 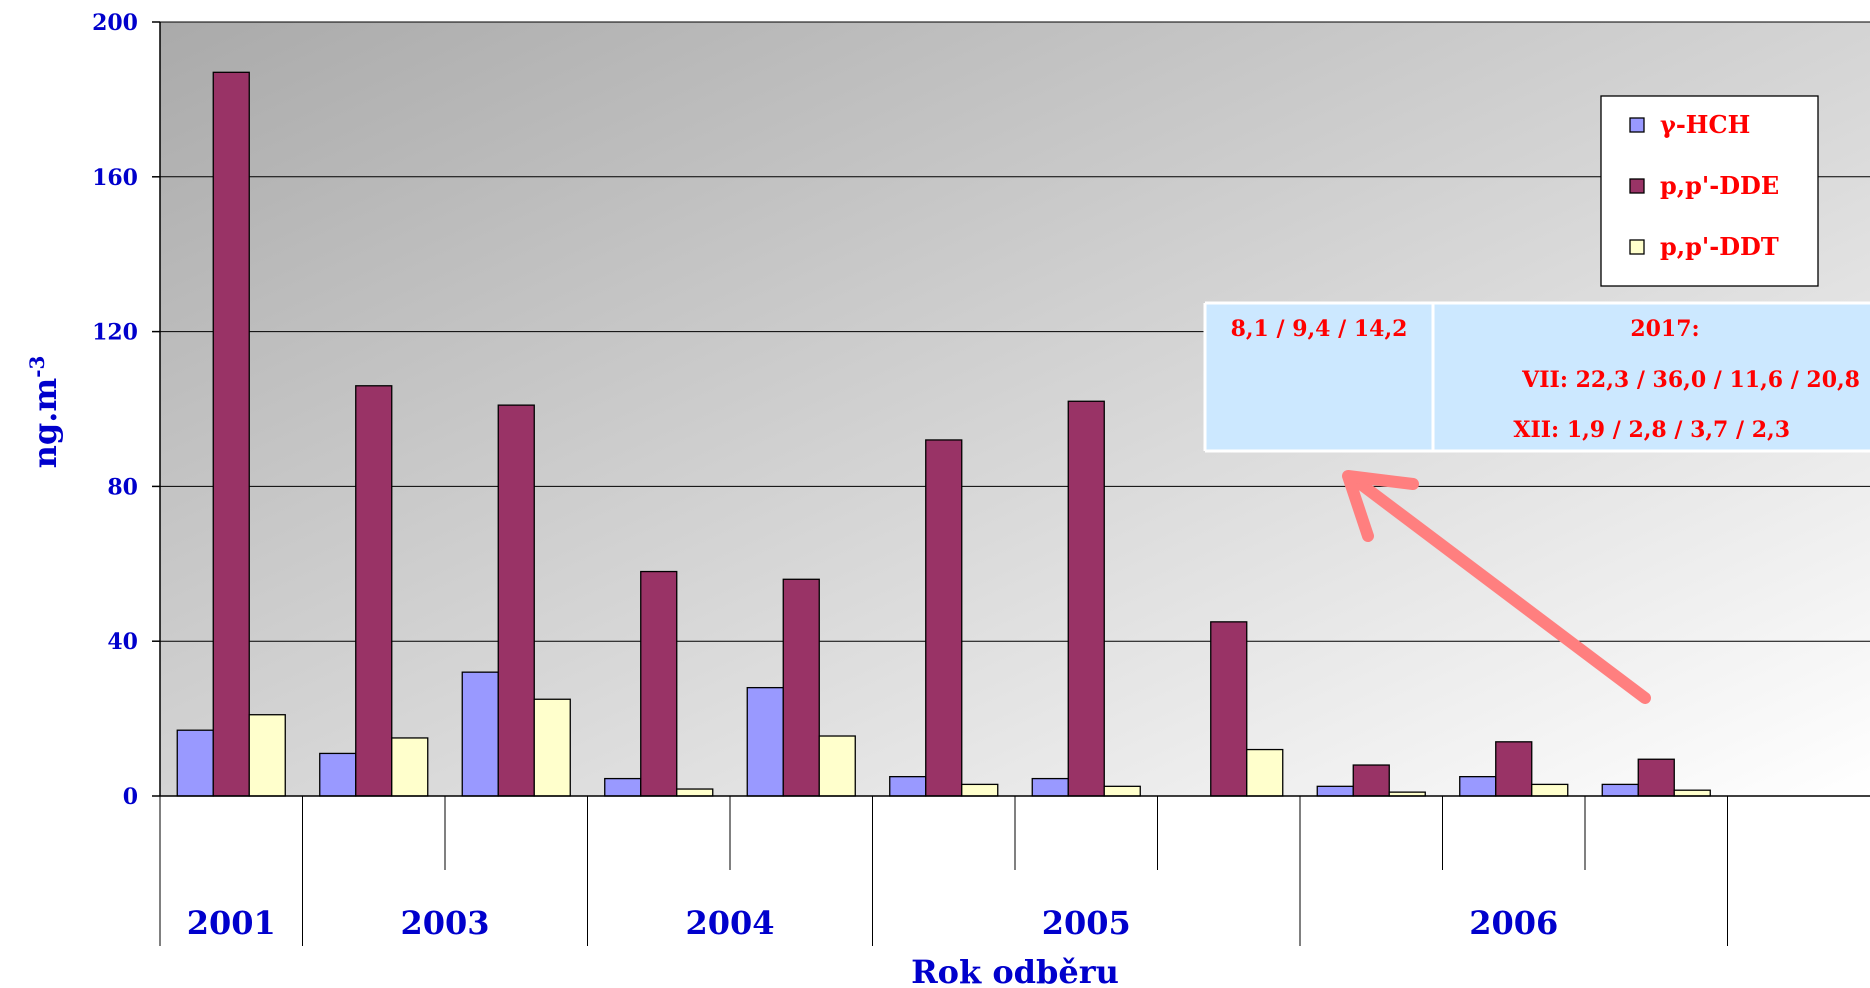 What do you see at coordinates (1086, 923) in the screenshot?
I see `x-group-label: 2005` at bounding box center [1086, 923].